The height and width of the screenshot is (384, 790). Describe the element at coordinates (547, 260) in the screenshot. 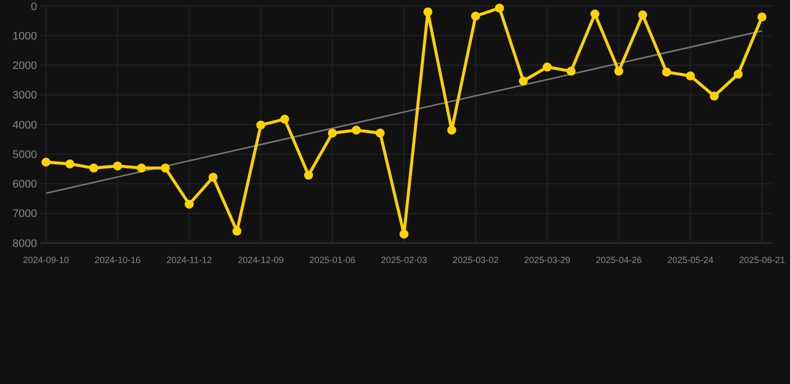

I see `x-tick-label: 2025-03-29` at that location.